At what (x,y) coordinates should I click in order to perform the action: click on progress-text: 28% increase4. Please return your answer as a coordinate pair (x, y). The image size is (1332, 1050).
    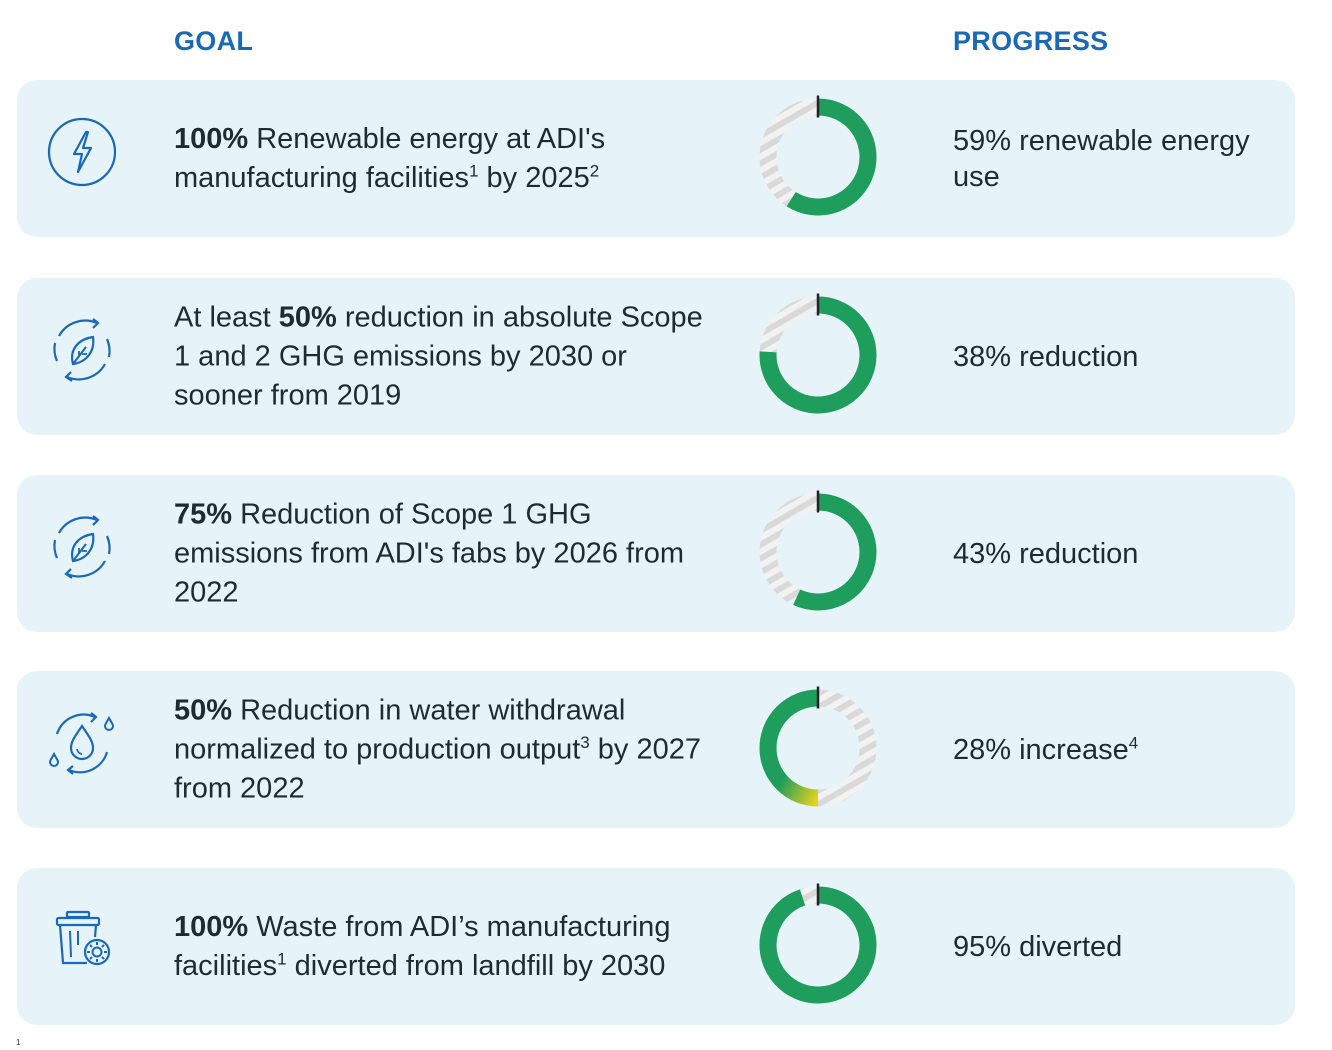
    Looking at the image, I should click on (1113, 750).